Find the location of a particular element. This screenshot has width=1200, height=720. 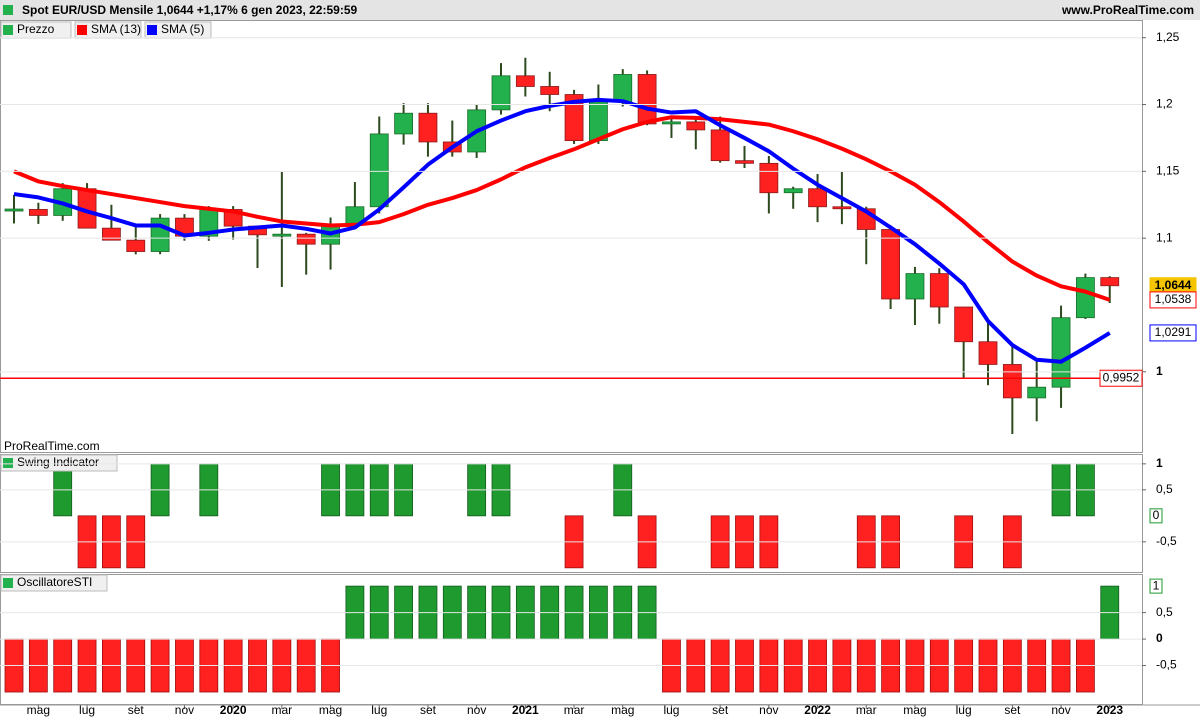

current-value: 0 is located at coordinates (1156, 515).